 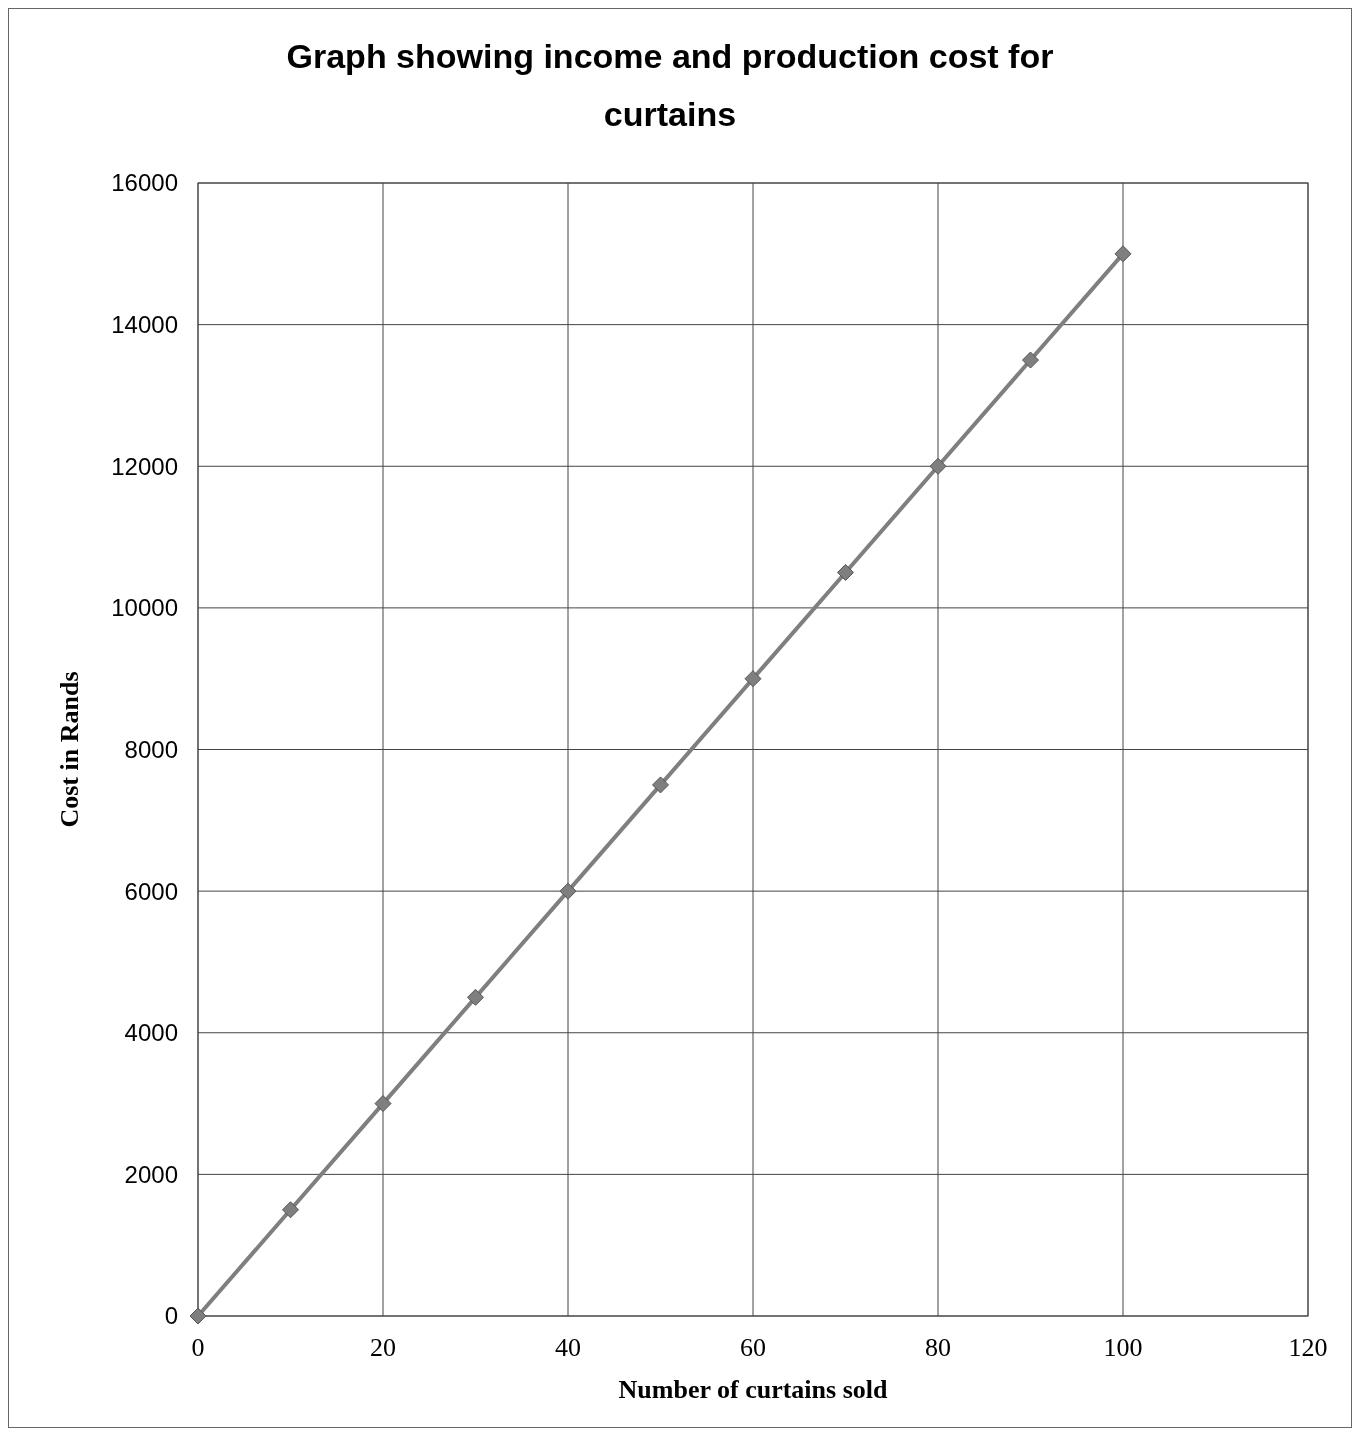 I want to click on x-tick-label: 60, so click(x=753, y=1347).